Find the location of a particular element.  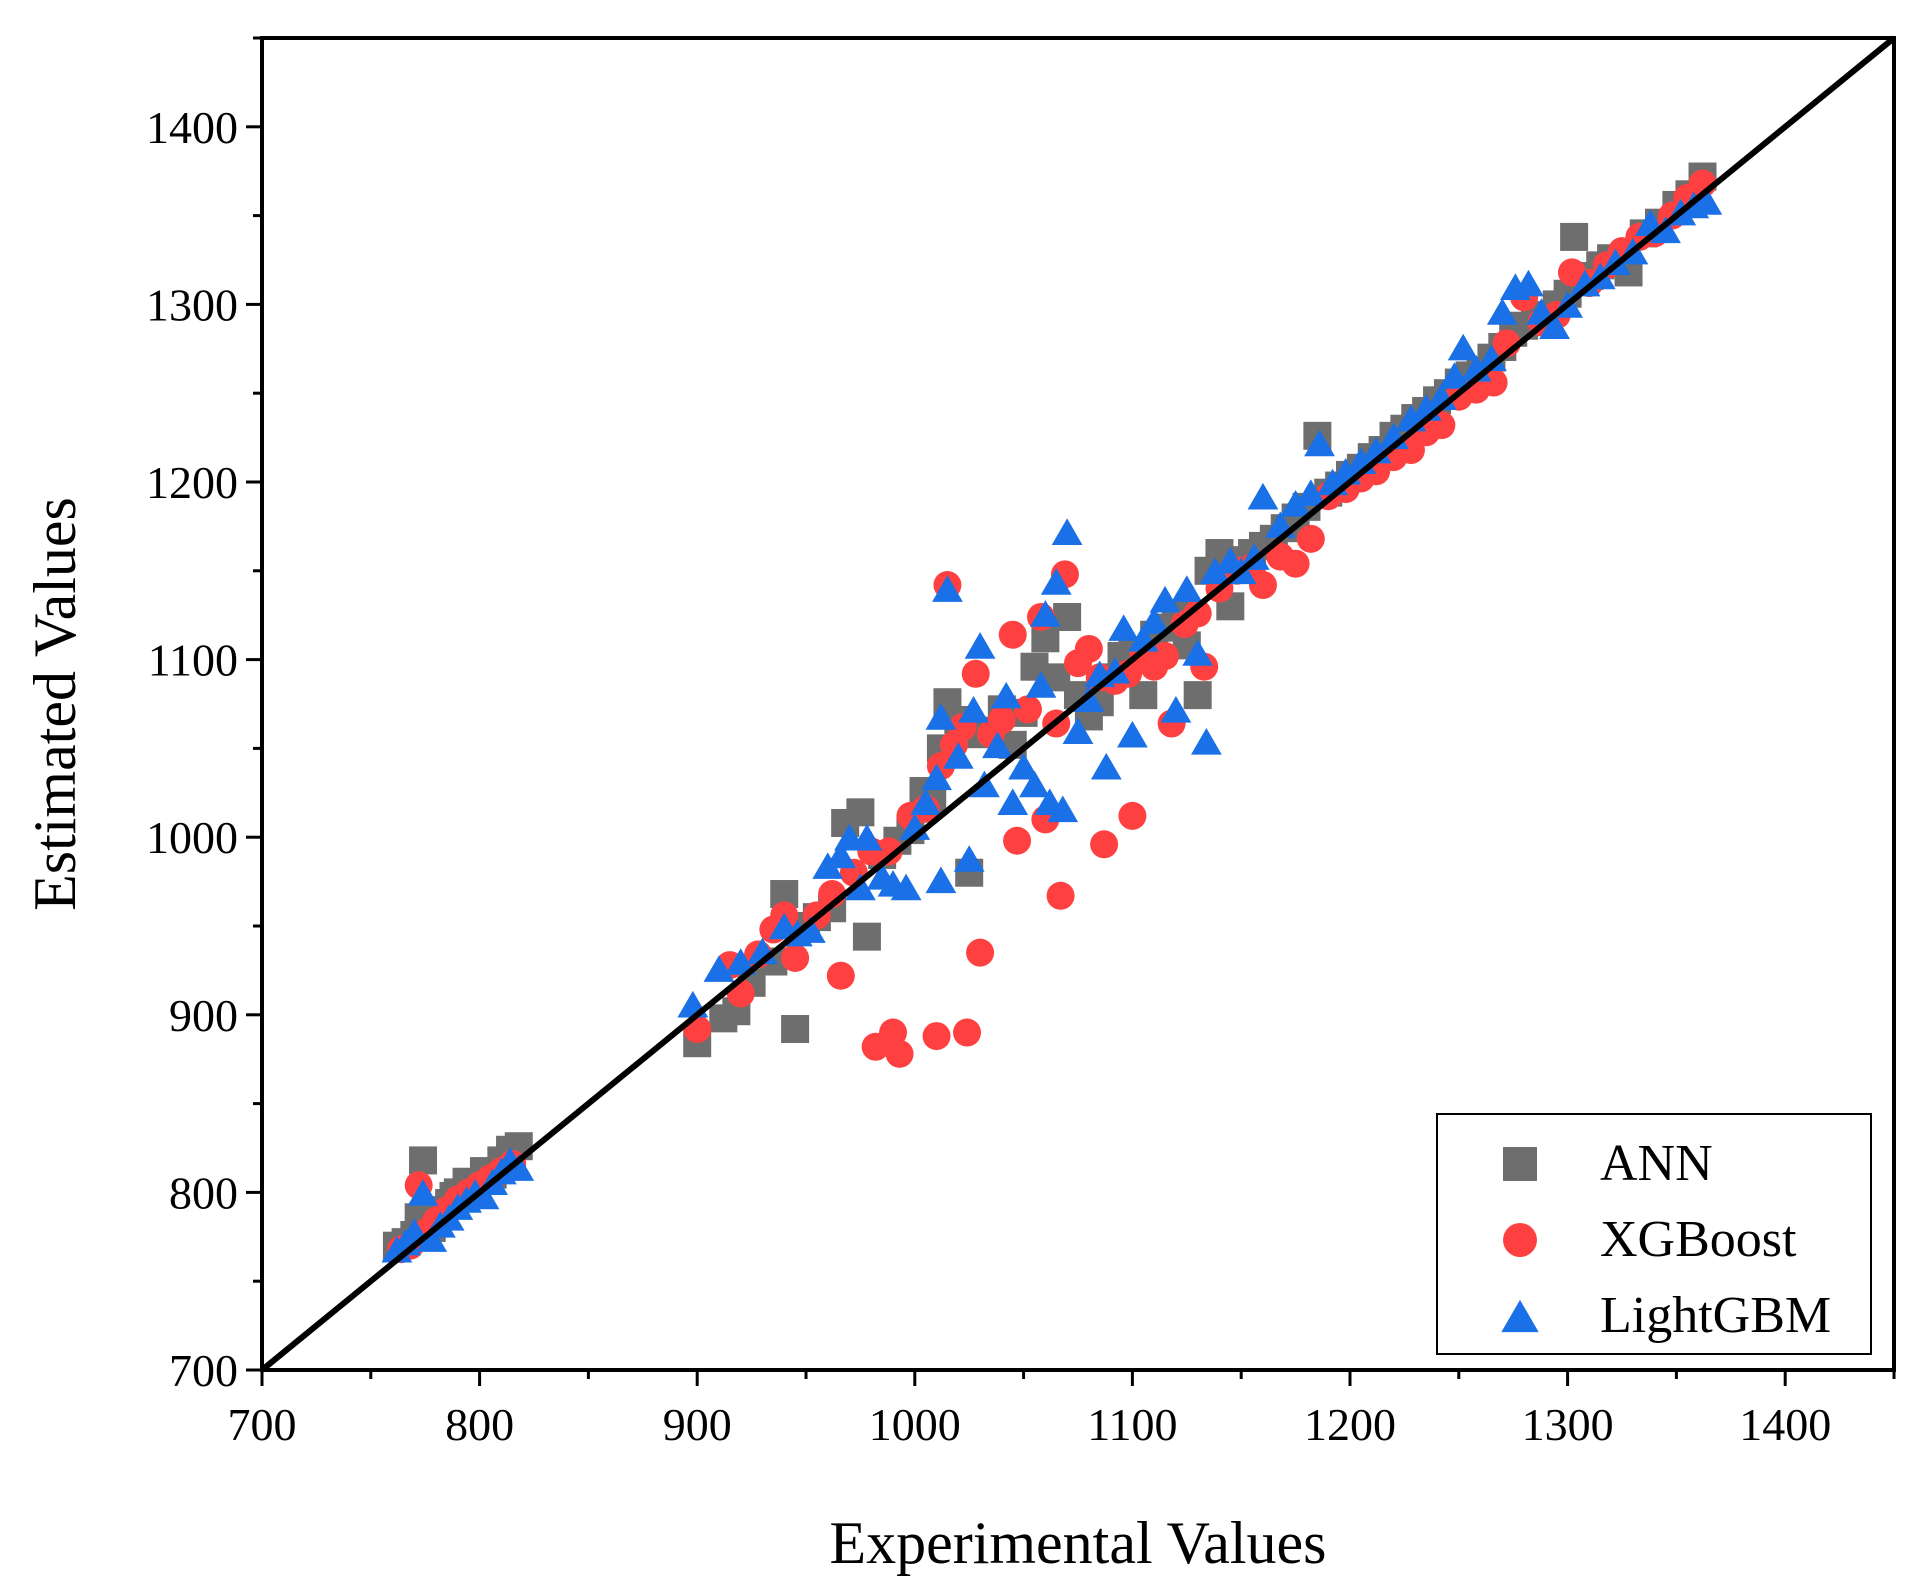

x-tick-label: 1000 is located at coordinates (915, 1424).